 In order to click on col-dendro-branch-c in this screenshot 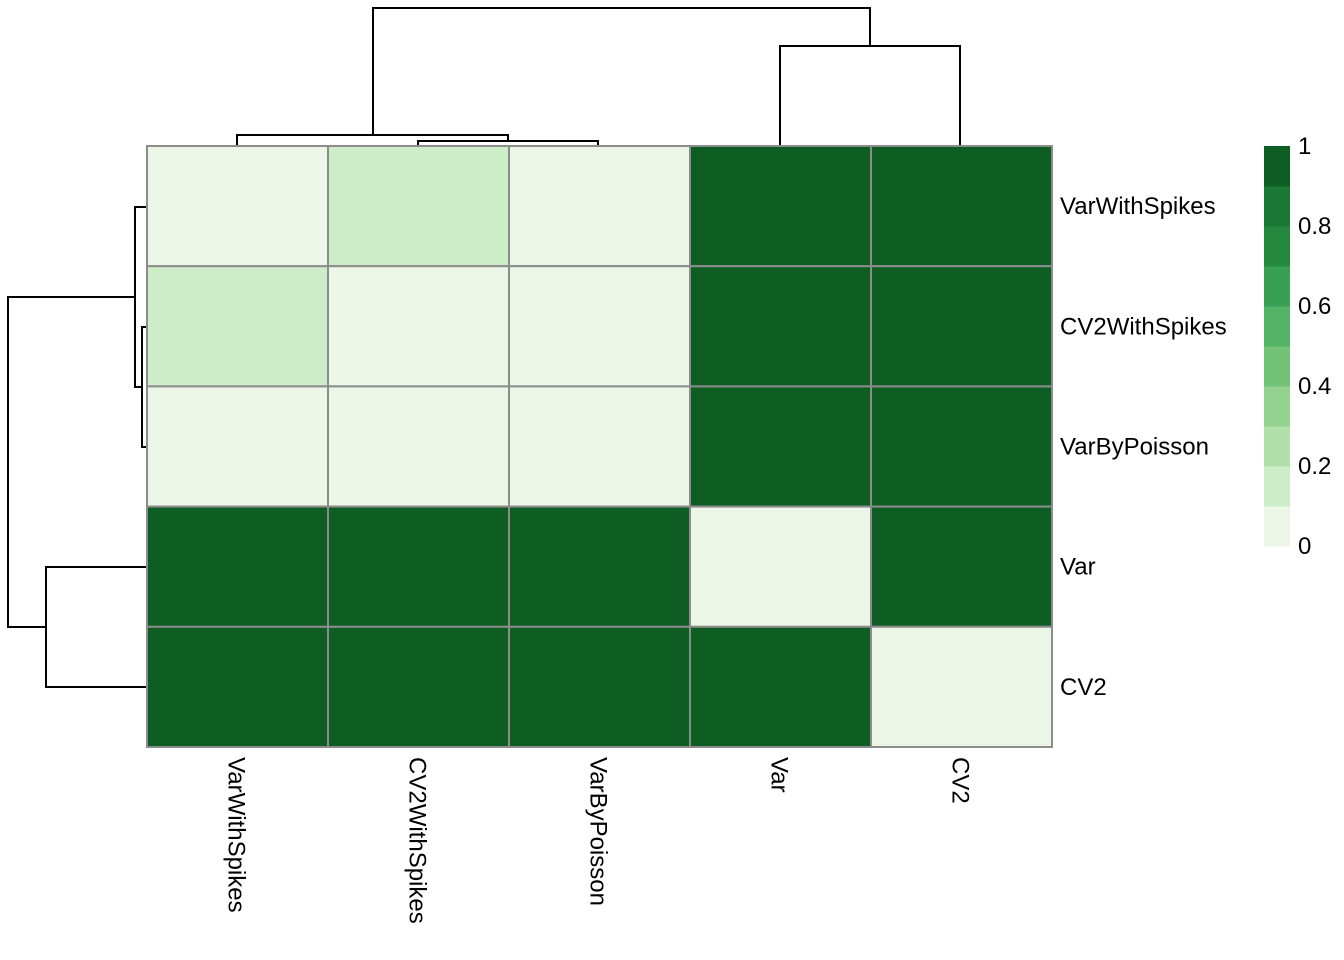, I will do `click(870, 95)`.